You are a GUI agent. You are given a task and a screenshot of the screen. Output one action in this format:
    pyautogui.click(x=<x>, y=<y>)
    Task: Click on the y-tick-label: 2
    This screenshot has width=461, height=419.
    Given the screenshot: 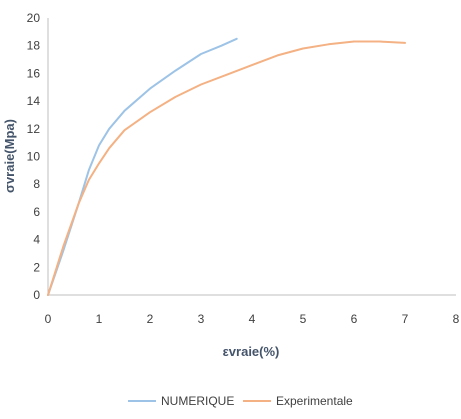 What is the action you would take?
    pyautogui.click(x=36, y=267)
    